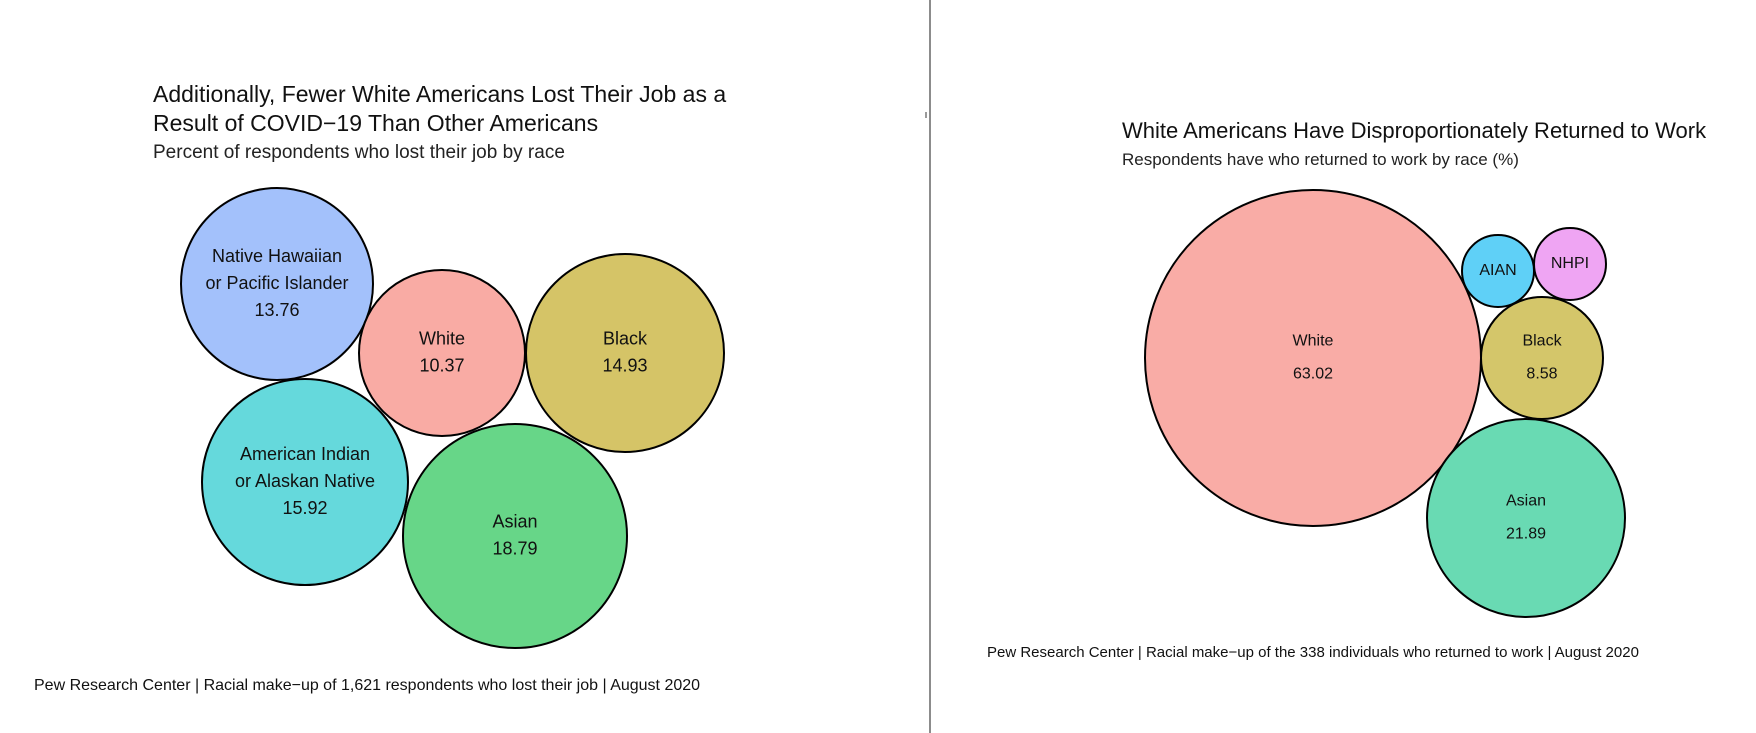  Describe the element at coordinates (276, 310) in the screenshot. I see `chart1-bubble-0-value: 13.76` at that location.